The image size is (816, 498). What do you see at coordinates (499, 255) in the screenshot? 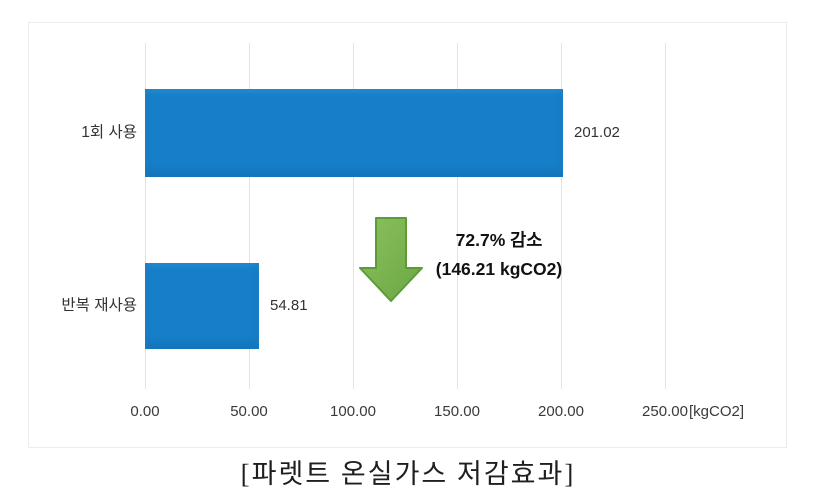
I see `reduction-annotation: 72.7% 감소 (146.21 kgCO2)` at bounding box center [499, 255].